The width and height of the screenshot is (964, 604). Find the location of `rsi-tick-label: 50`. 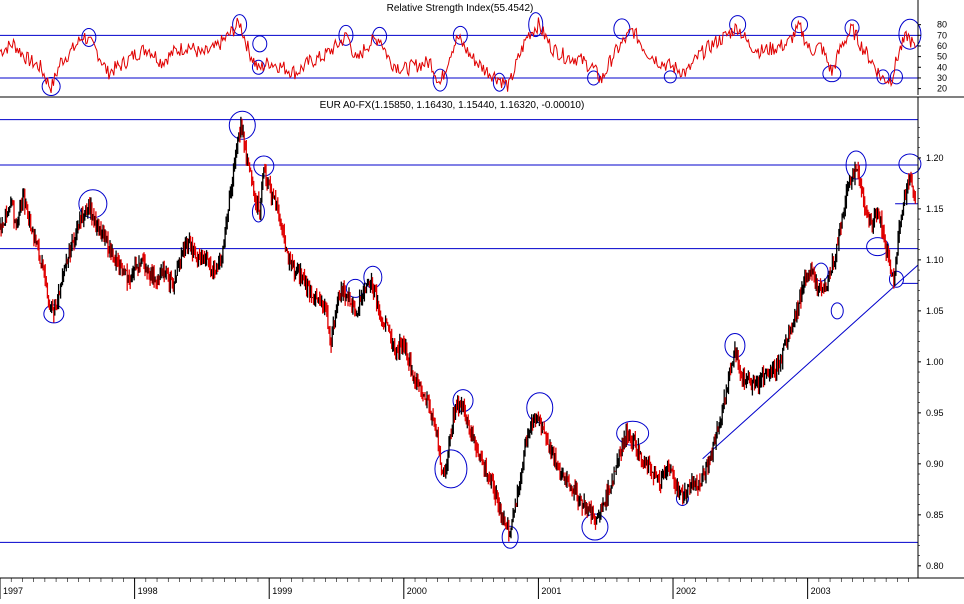

rsi-tick-label: 50 is located at coordinates (942, 57).